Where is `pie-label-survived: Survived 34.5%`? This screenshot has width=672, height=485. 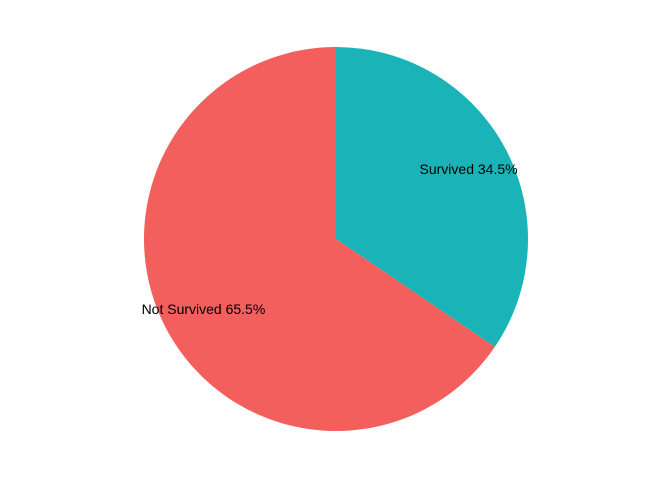
pie-label-survived: Survived 34.5% is located at coordinates (469, 169).